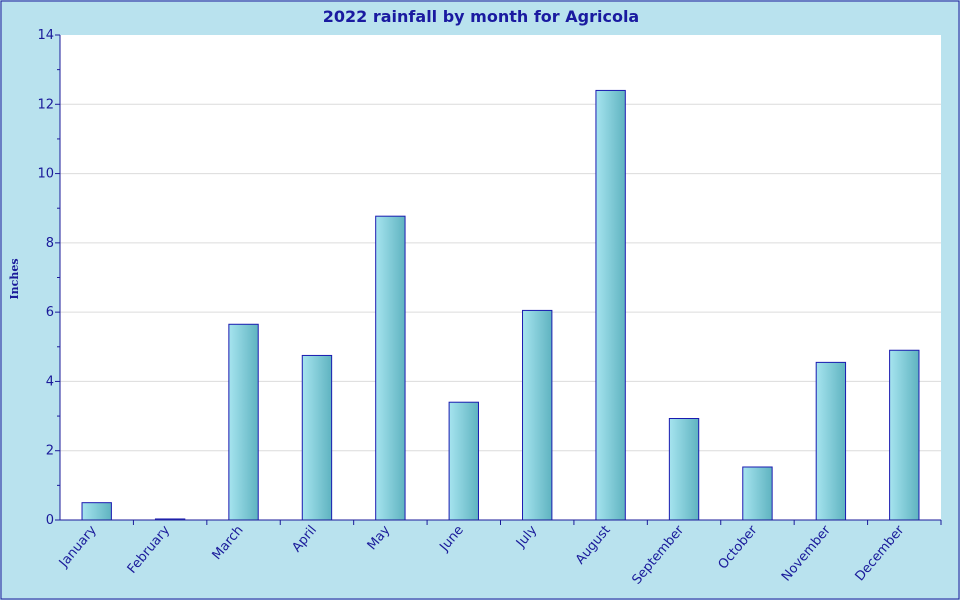  I want to click on bar-may, so click(390, 368).